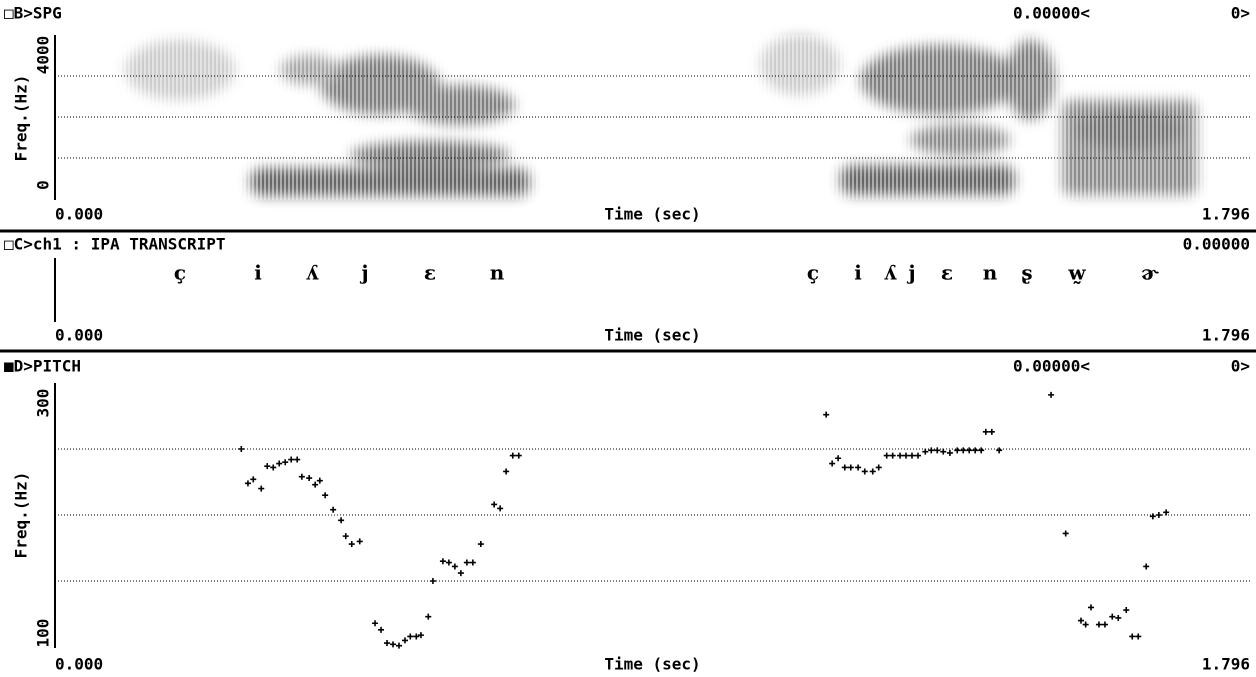 The height and width of the screenshot is (677, 1256). I want to click on cursor-count: 0>, so click(1240, 366).